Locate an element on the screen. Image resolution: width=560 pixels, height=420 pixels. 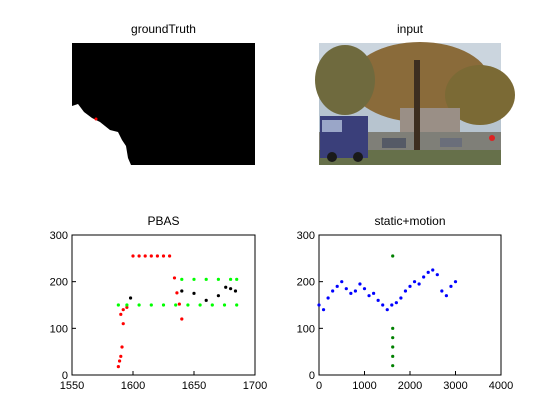
pbas-x-tick-label: 1550 is located at coordinates (72, 386).